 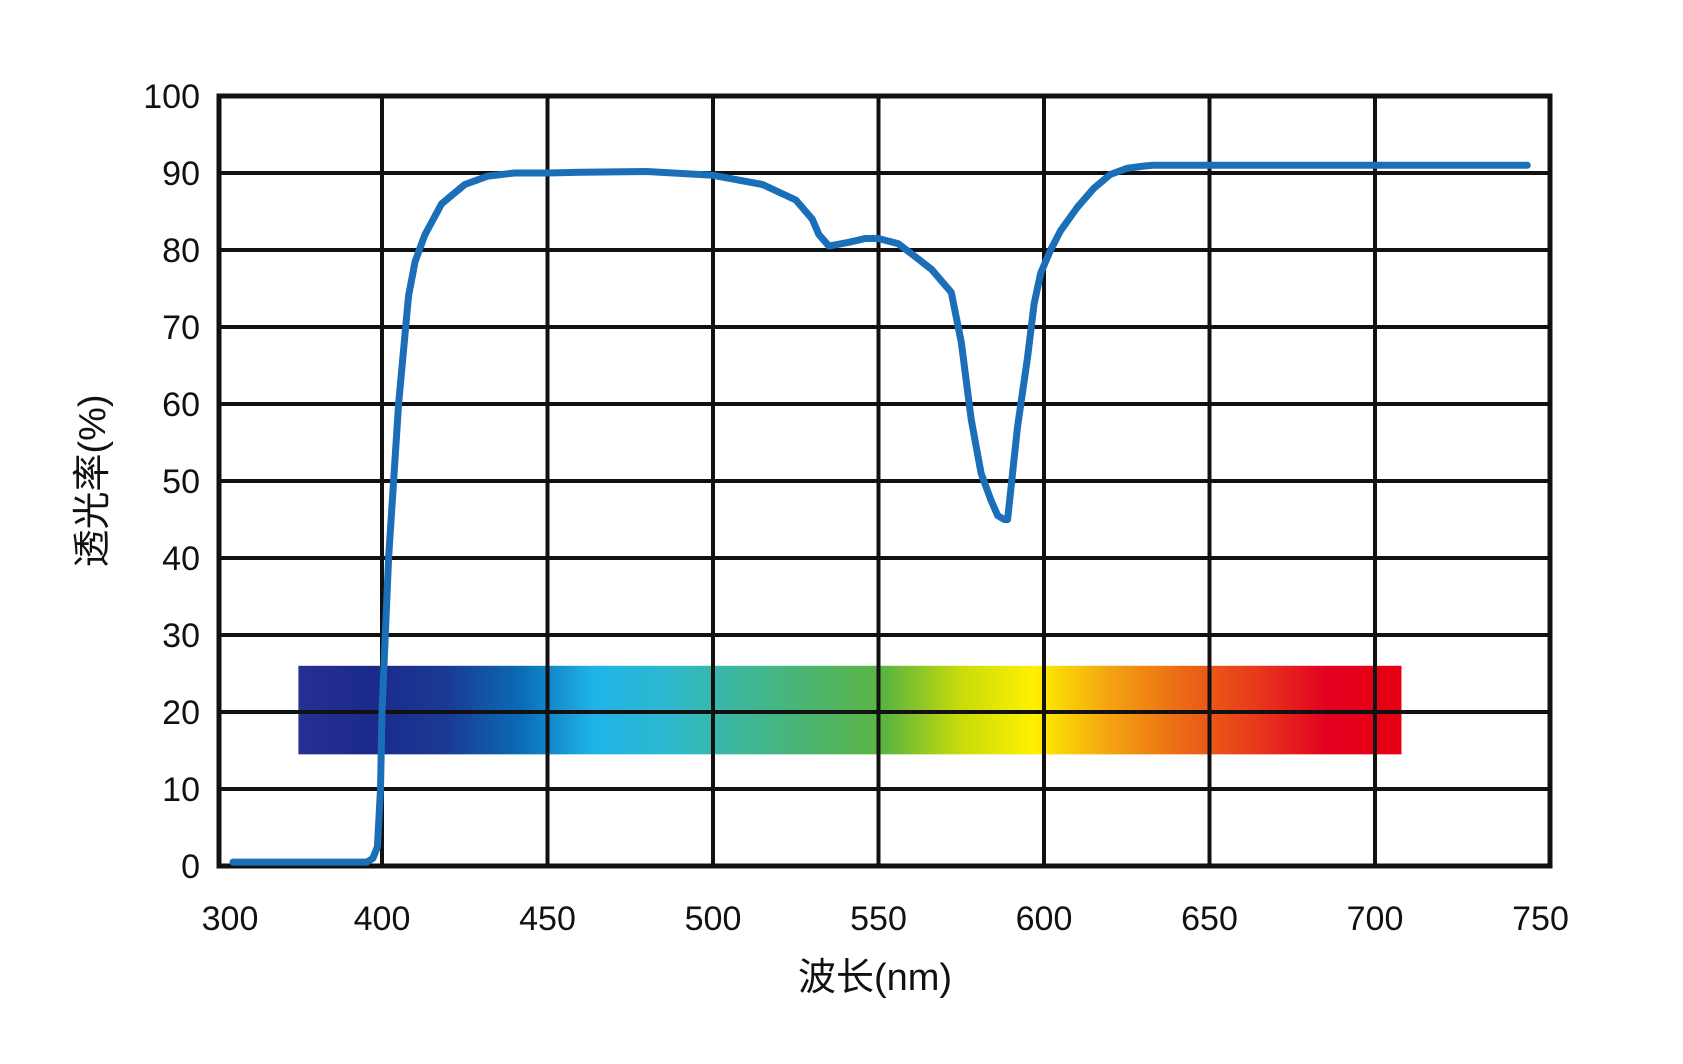 I want to click on y-tick-label-70: 70, so click(x=181, y=328).